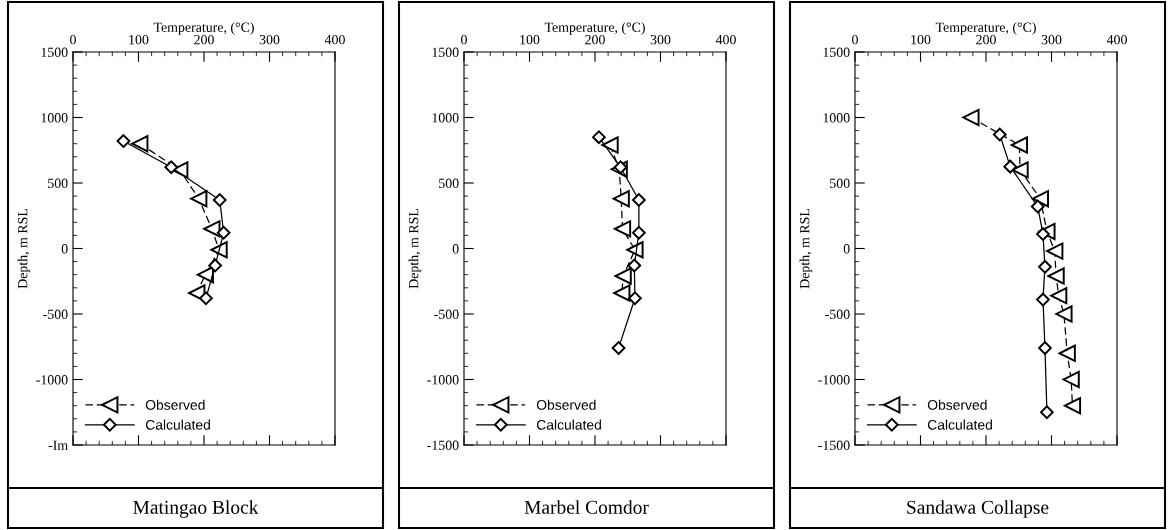  I want to click on text: Marbel Comdor, so click(586, 507).